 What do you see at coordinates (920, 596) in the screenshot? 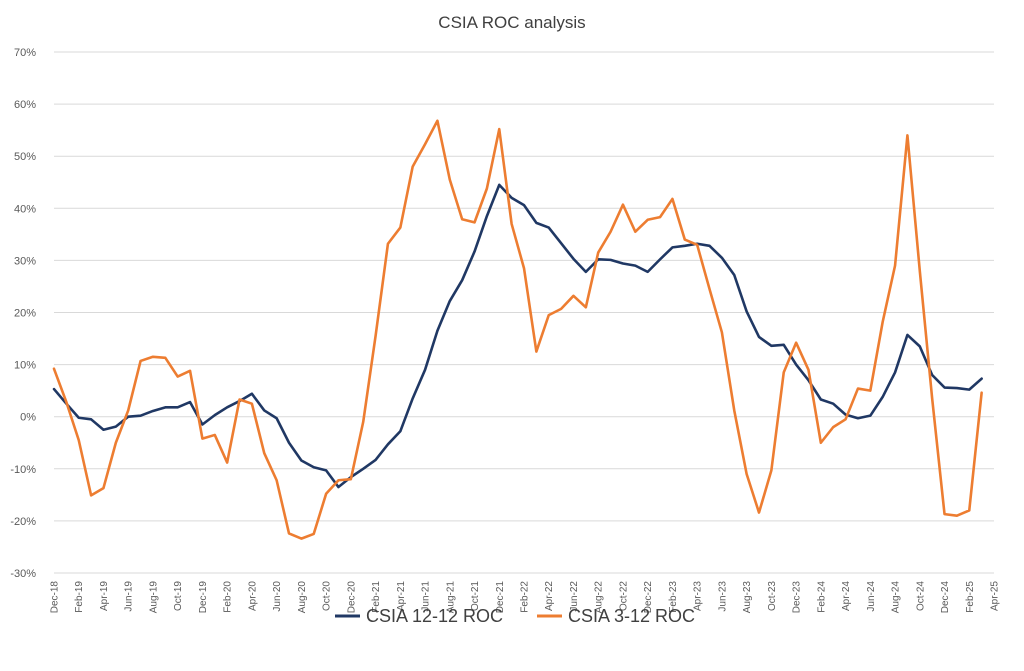
I see `x-tick-label: Oct-24` at bounding box center [920, 596].